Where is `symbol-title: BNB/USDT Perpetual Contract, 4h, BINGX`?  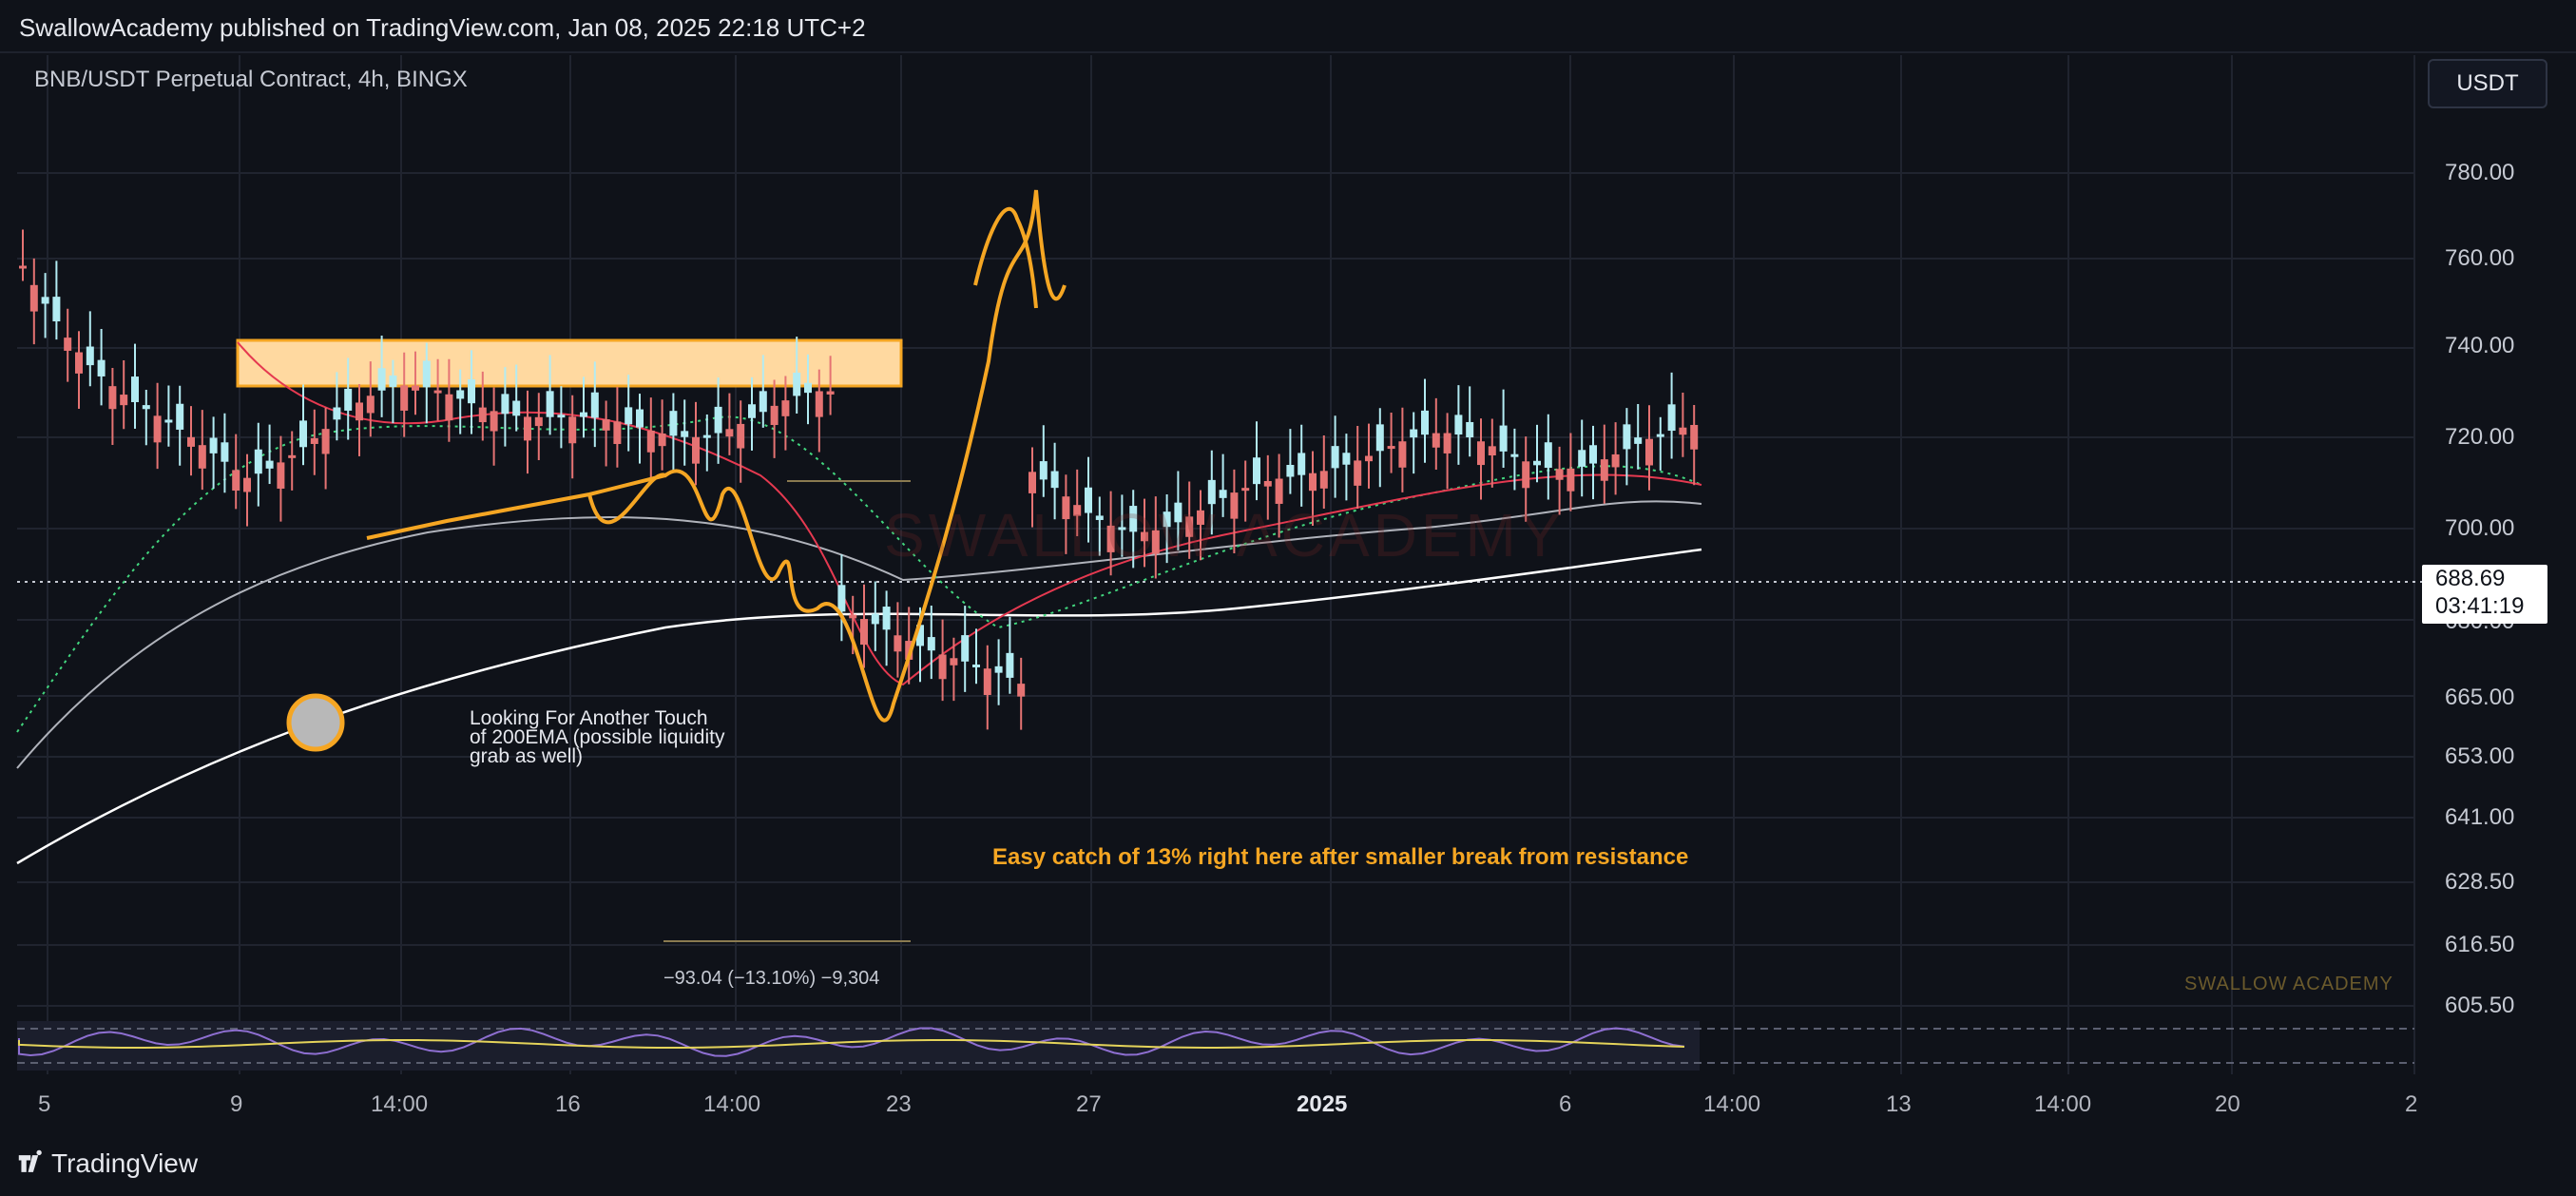 symbol-title: BNB/USDT Perpetual Contract, 4h, BINGX is located at coordinates (251, 80).